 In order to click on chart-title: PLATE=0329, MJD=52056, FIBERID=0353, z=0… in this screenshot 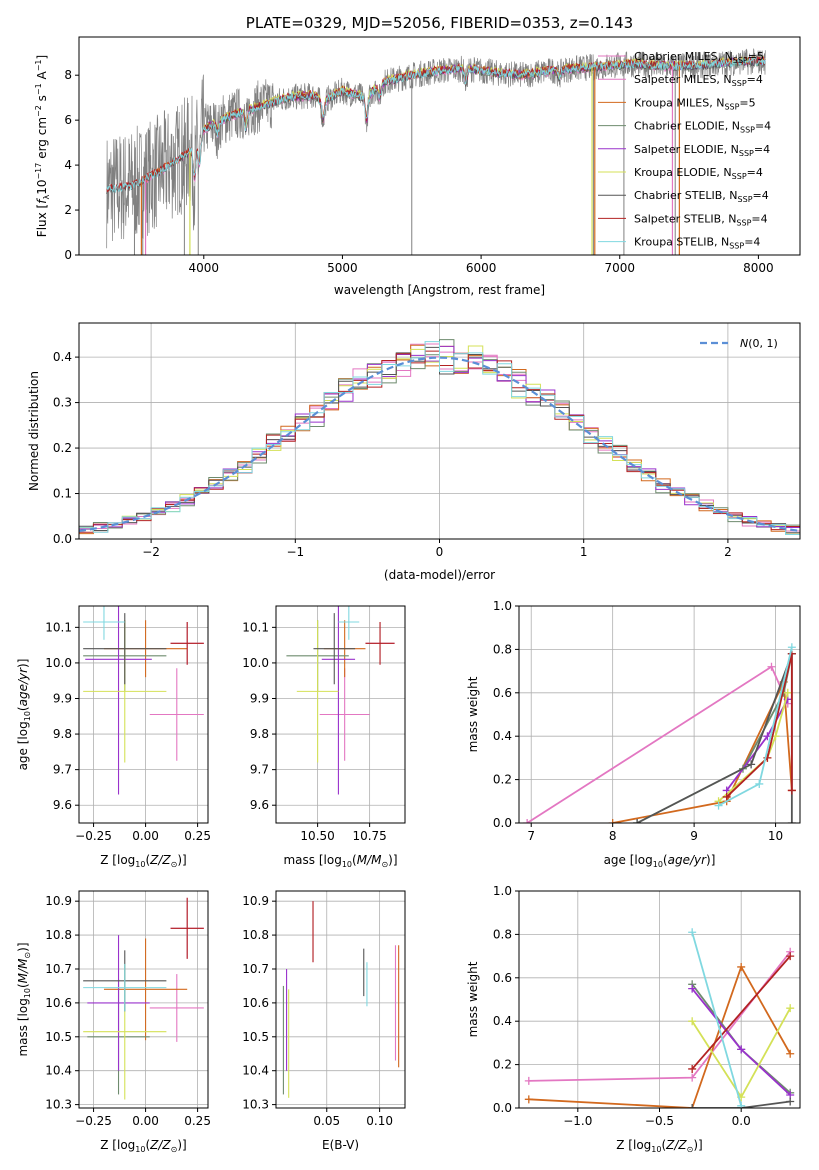, I will do `click(439, 23)`.